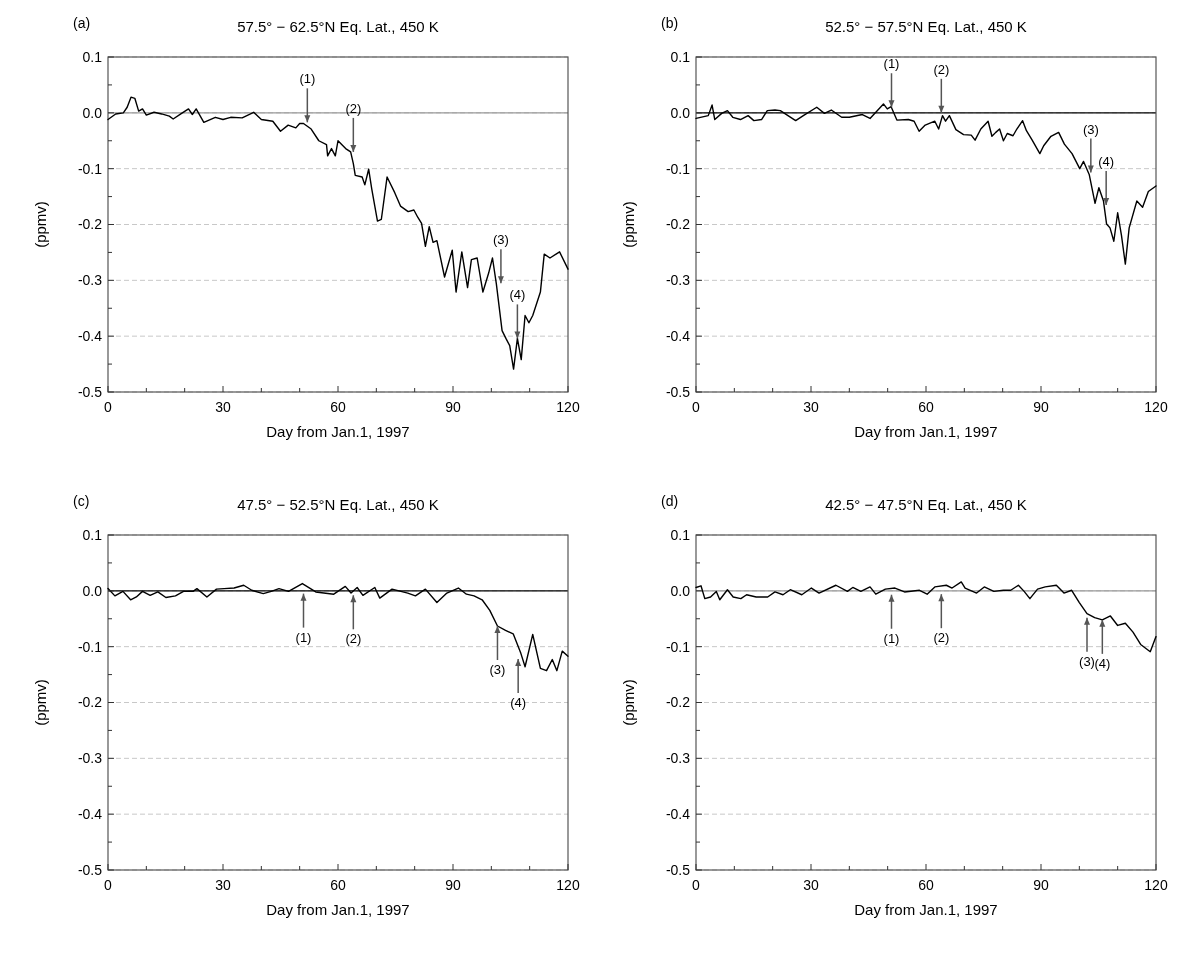  Describe the element at coordinates (82, 23) in the screenshot. I see `text: (a)` at that location.